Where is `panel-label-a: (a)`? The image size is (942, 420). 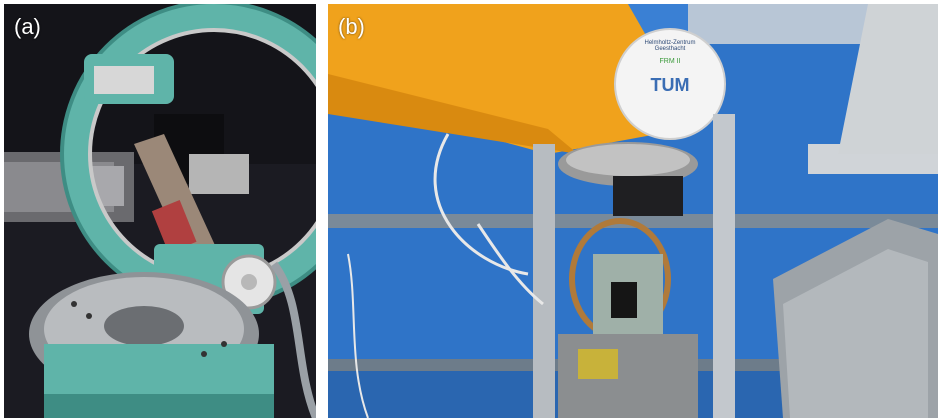 panel-label-a: (a) is located at coordinates (27, 26).